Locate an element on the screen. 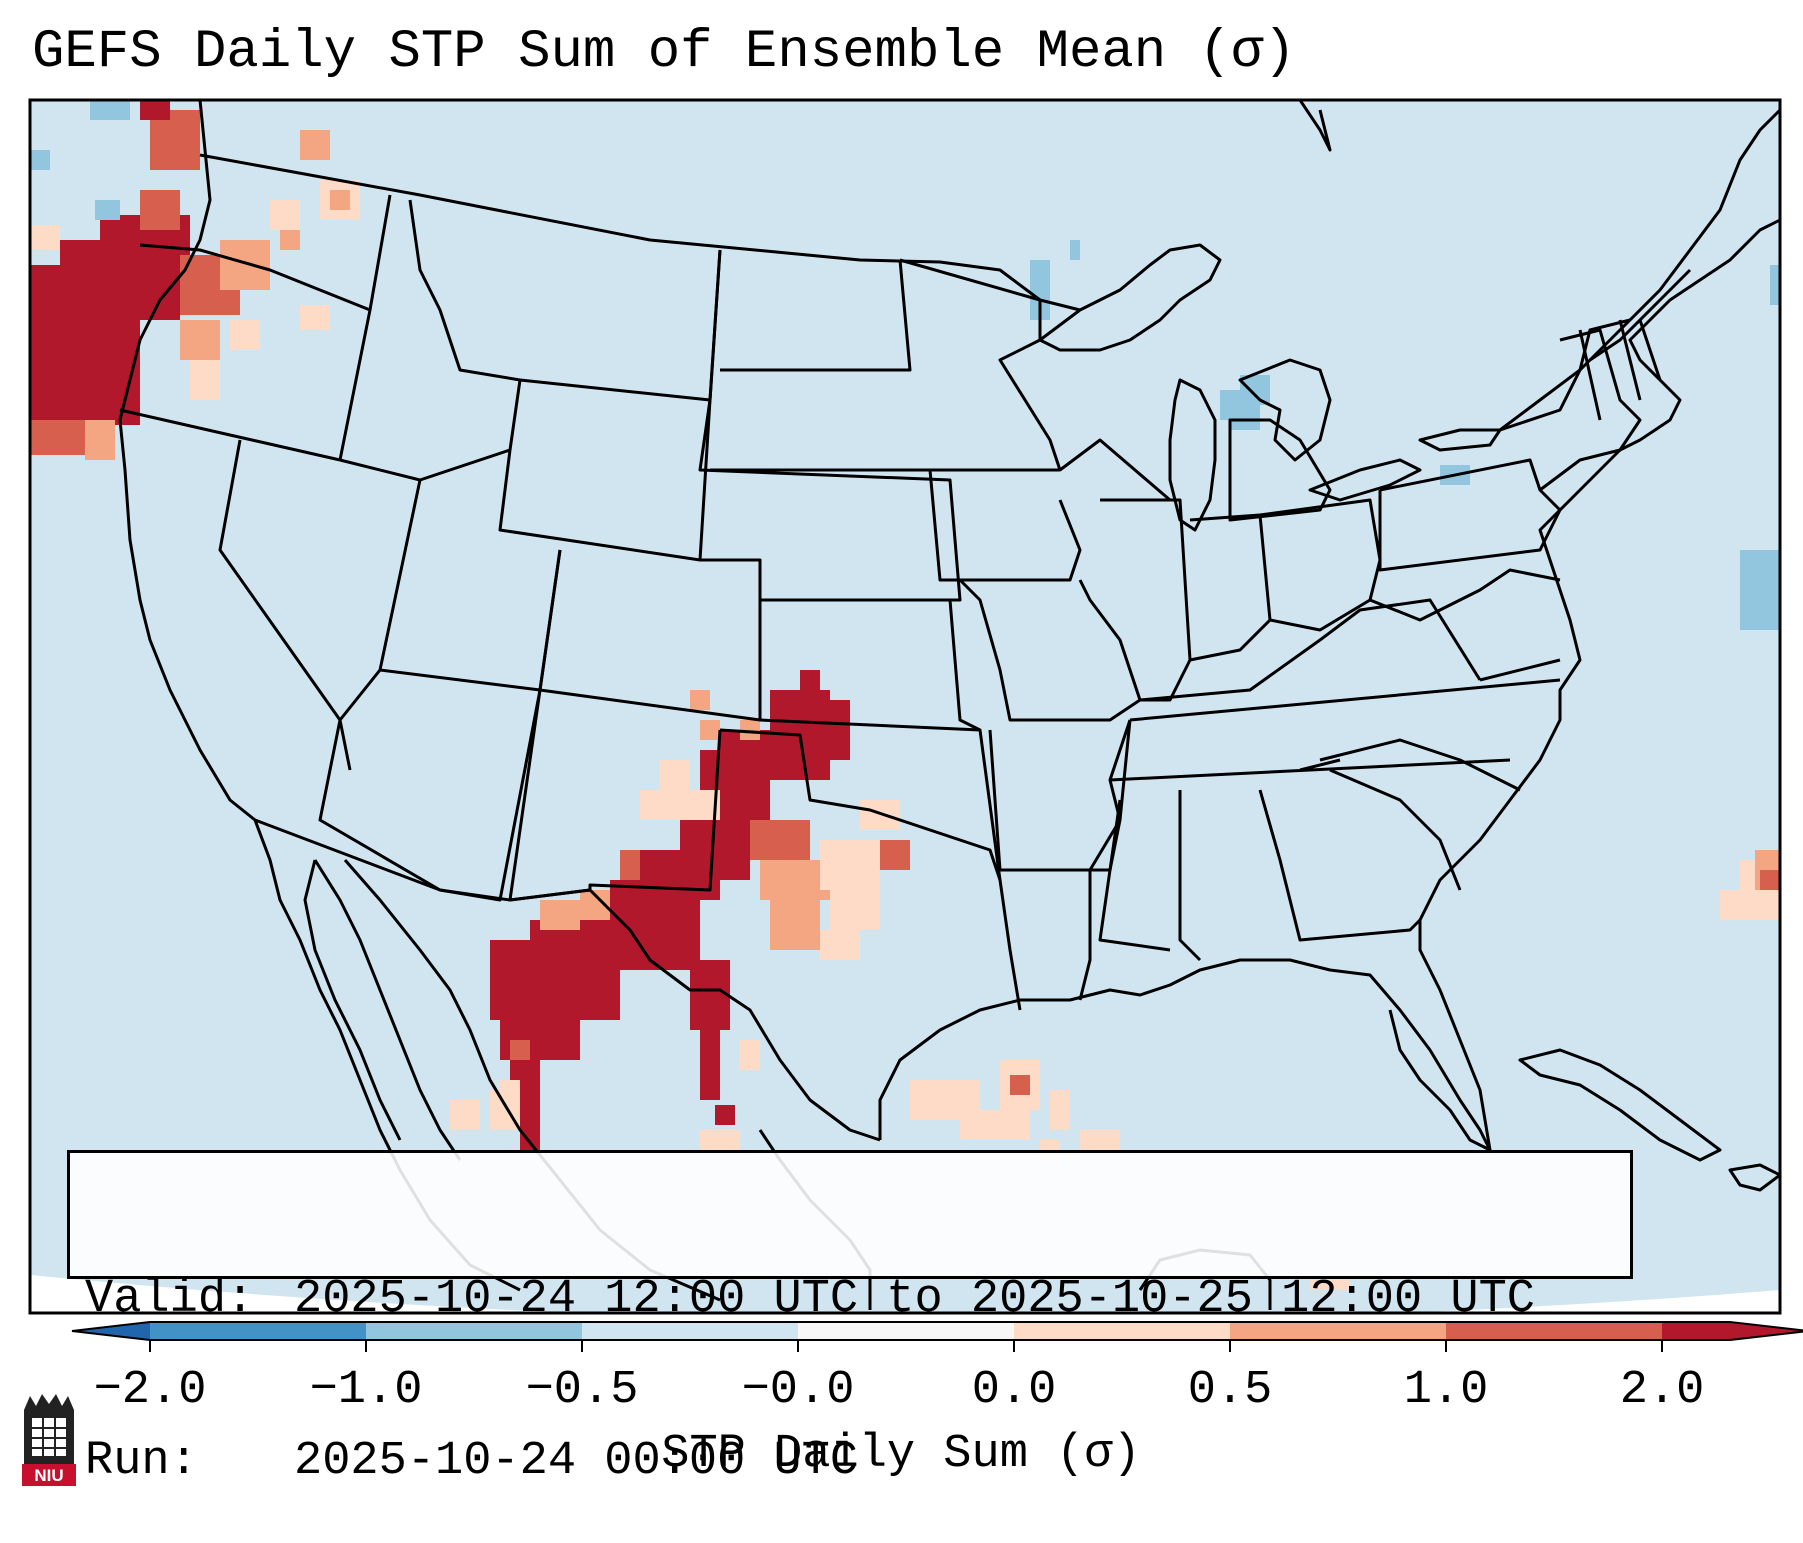 The width and height of the screenshot is (1803, 1543). field-great-lakes is located at coordinates (1250, 362).